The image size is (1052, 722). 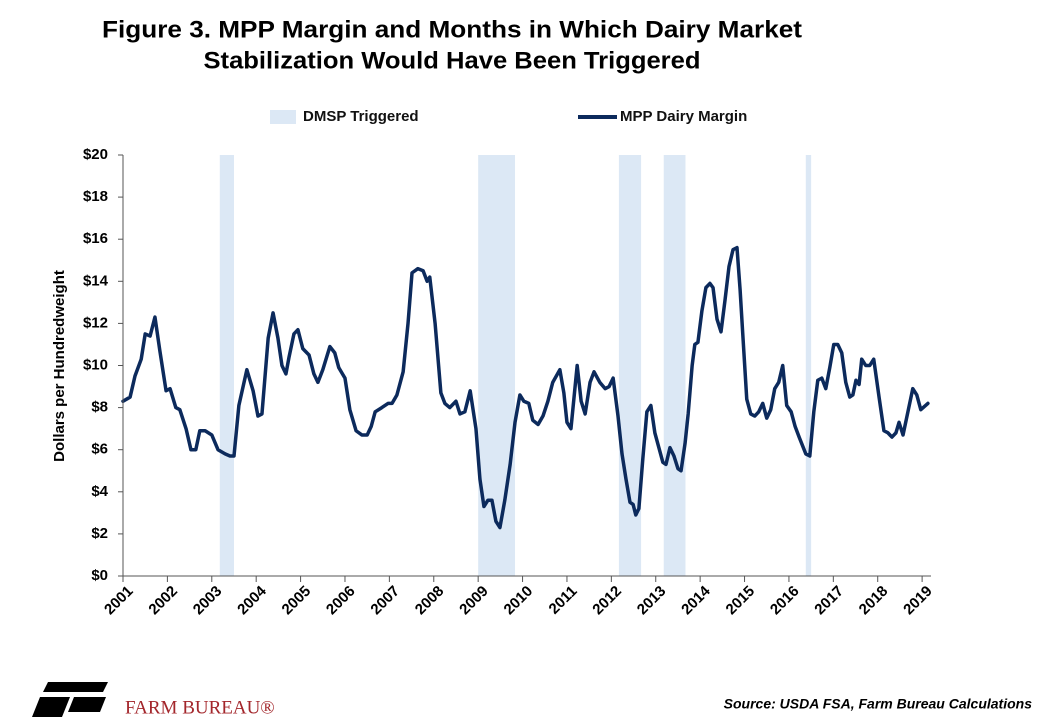 What do you see at coordinates (99, 449) in the screenshot?
I see `y-tick-label: $6` at bounding box center [99, 449].